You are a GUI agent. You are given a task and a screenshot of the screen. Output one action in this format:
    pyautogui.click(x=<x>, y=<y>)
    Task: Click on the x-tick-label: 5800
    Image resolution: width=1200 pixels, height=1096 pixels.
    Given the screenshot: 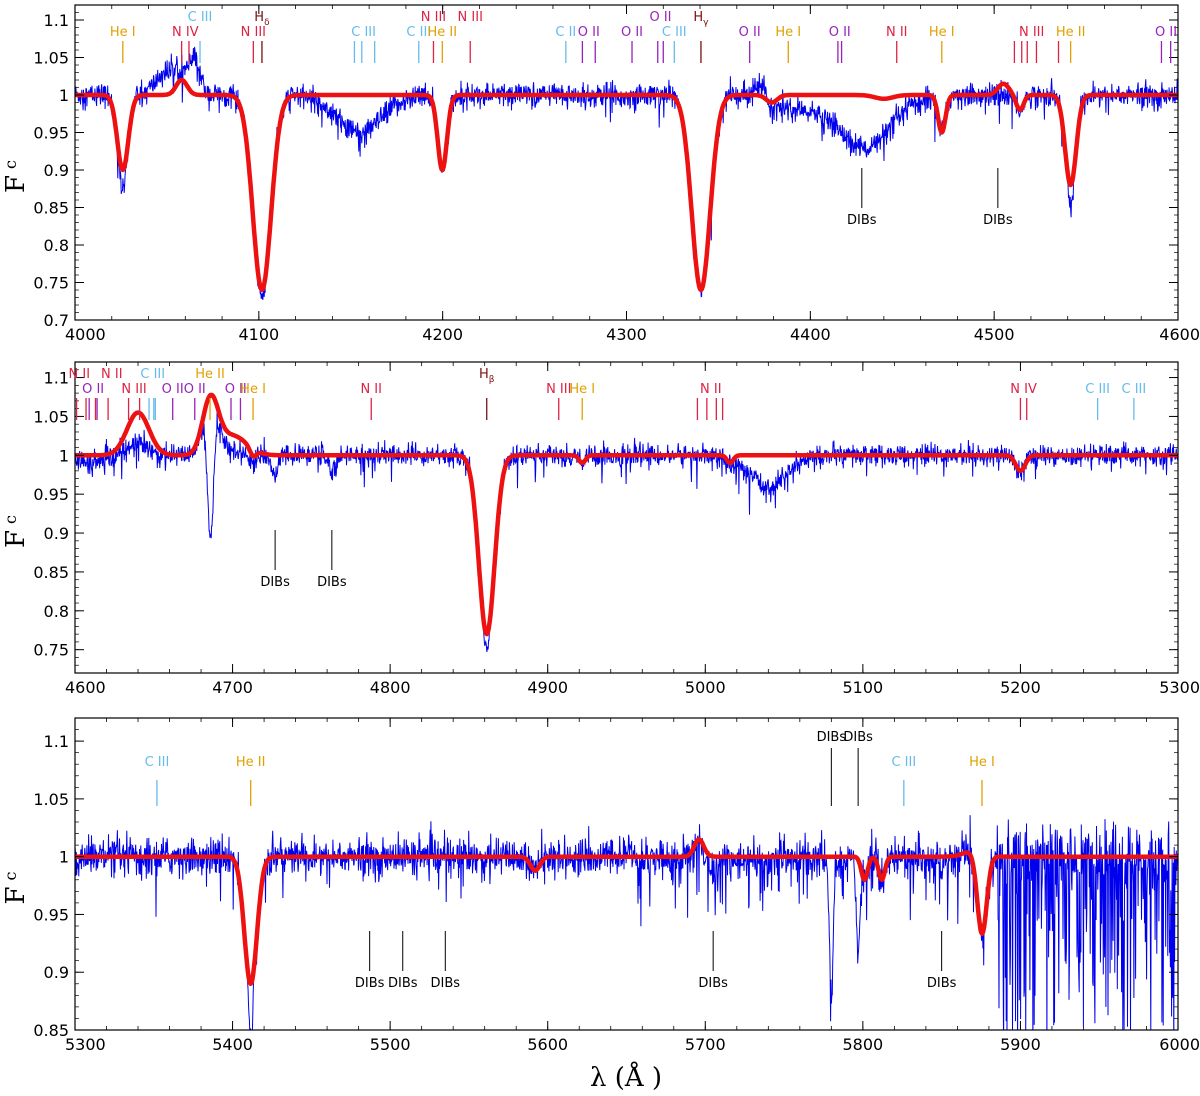 What is the action you would take?
    pyautogui.click(x=862, y=1044)
    